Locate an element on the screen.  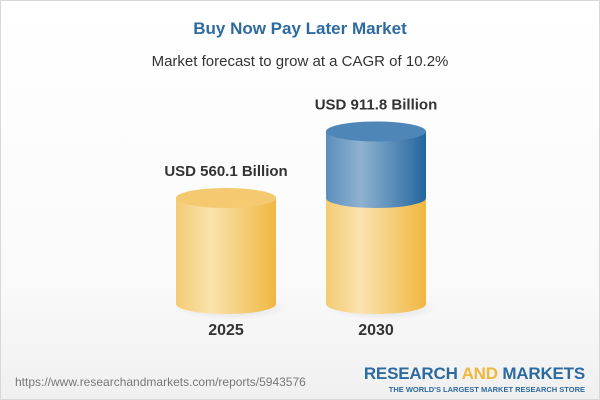
chart-title: Buy Now Pay Later Market is located at coordinates (300, 28).